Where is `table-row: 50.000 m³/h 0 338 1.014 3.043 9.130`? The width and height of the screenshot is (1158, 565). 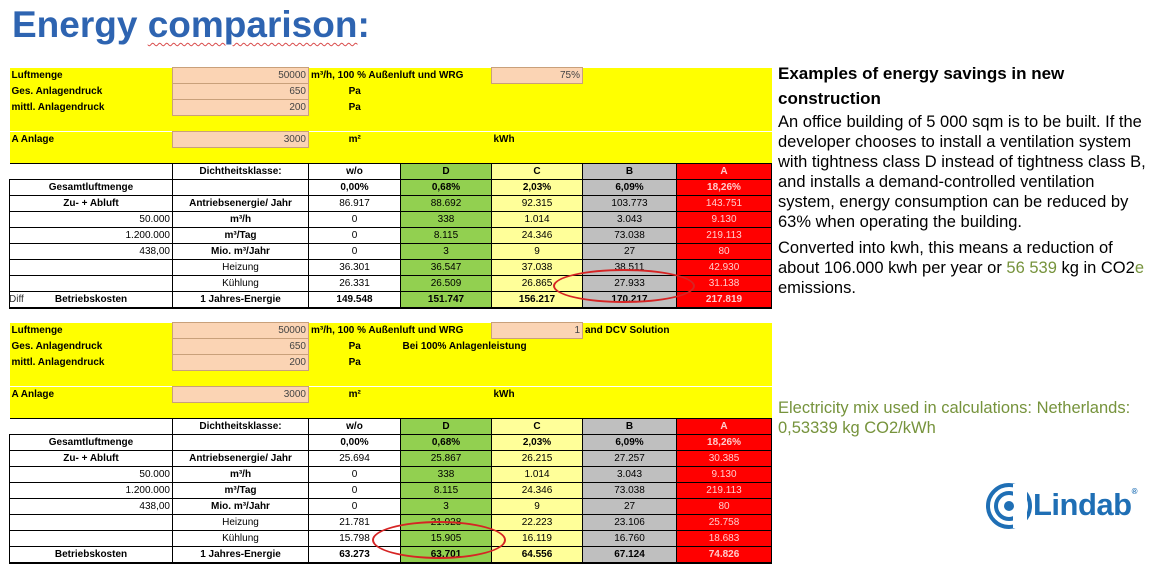
table-row: 50.000 m³/h 0 338 1.014 3.043 9.130 is located at coordinates (390, 219).